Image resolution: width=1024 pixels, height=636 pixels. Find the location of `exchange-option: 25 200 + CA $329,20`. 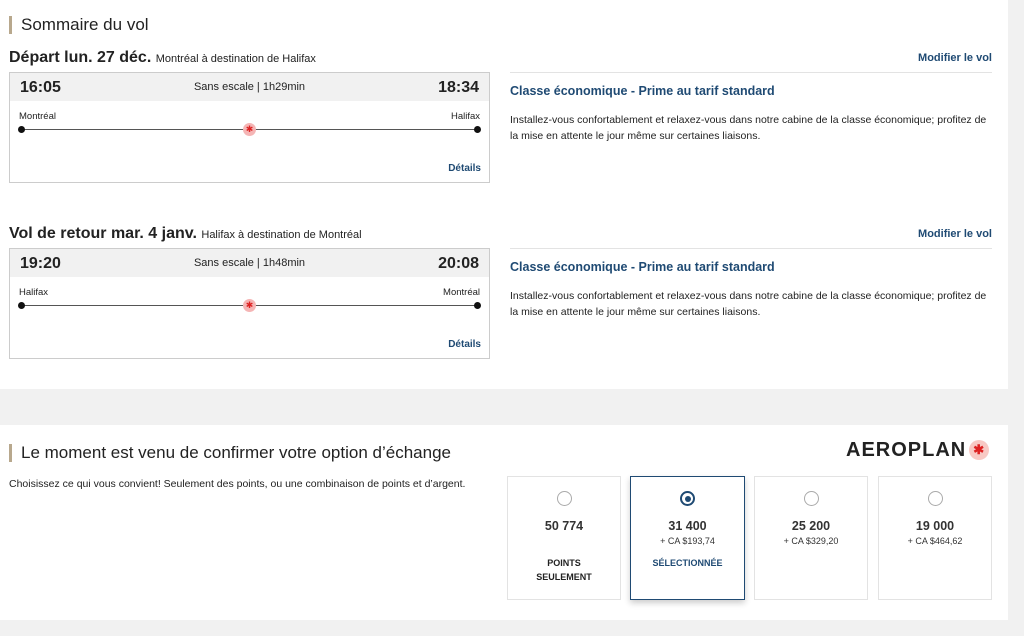

exchange-option: 25 200 + CA $329,20 is located at coordinates (811, 538).